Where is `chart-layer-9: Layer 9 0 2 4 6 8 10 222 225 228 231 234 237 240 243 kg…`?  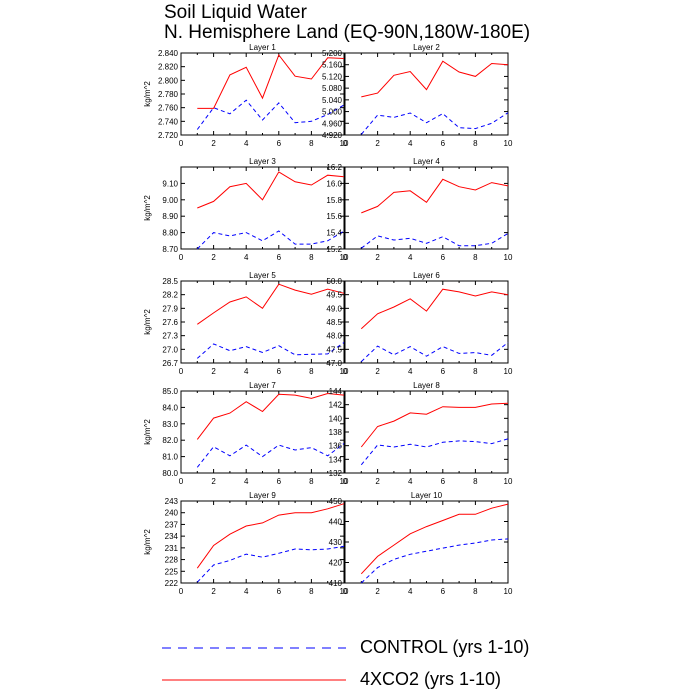
chart-layer-9: Layer 9 0 2 4 6 8 10 222 225 228 231 234 237 240 243 kg… is located at coordinates (246, 543).